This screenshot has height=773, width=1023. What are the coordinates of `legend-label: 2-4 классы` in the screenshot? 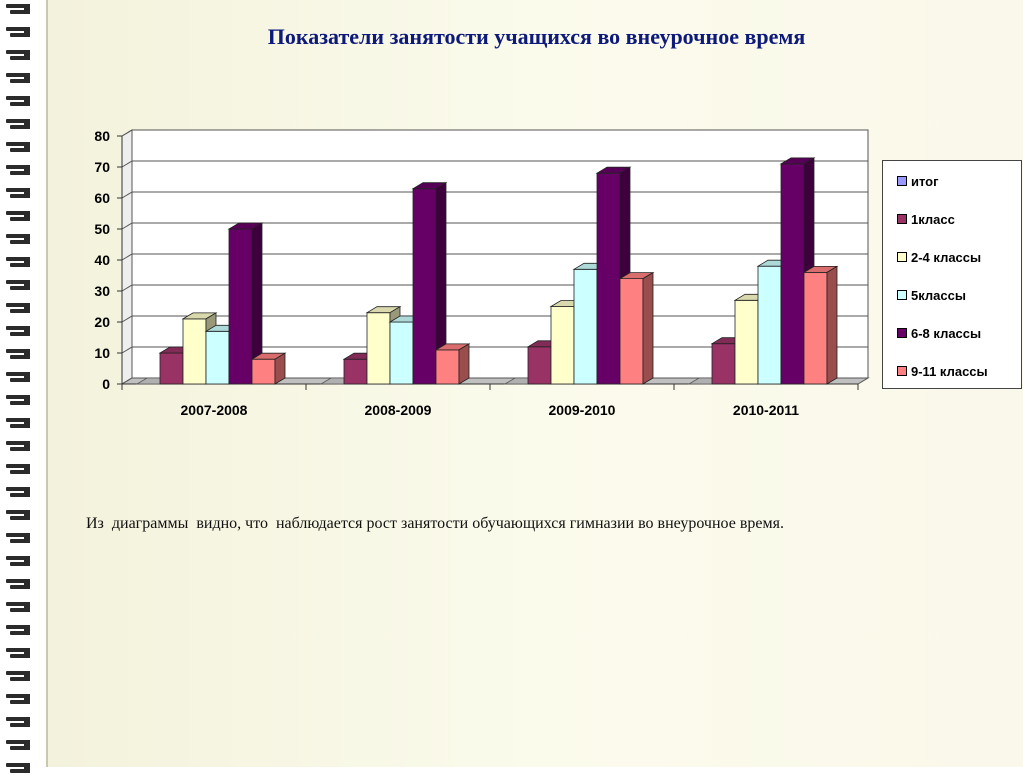 It's located at (946, 257).